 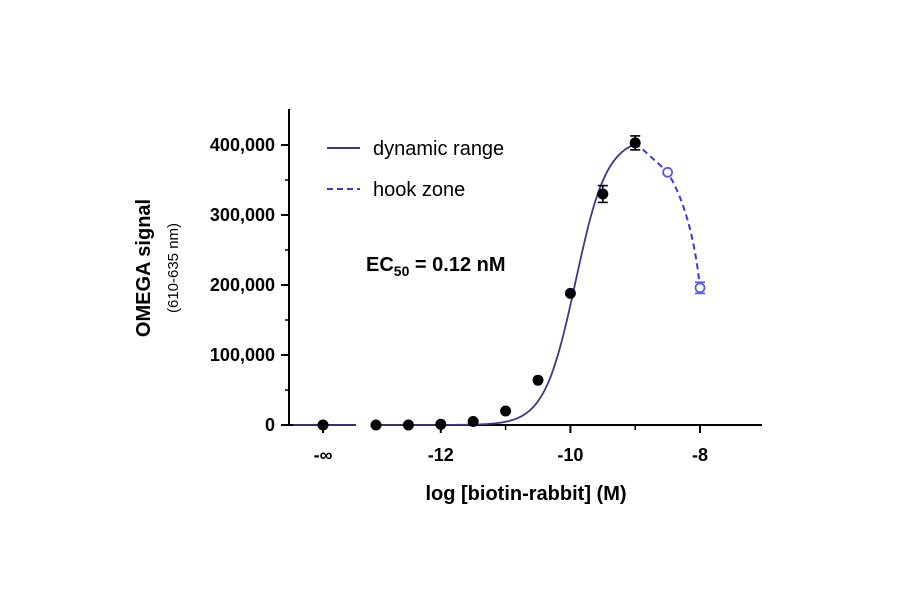 What do you see at coordinates (415, 169) in the screenshot?
I see `legend: dynamic range hook zone` at bounding box center [415, 169].